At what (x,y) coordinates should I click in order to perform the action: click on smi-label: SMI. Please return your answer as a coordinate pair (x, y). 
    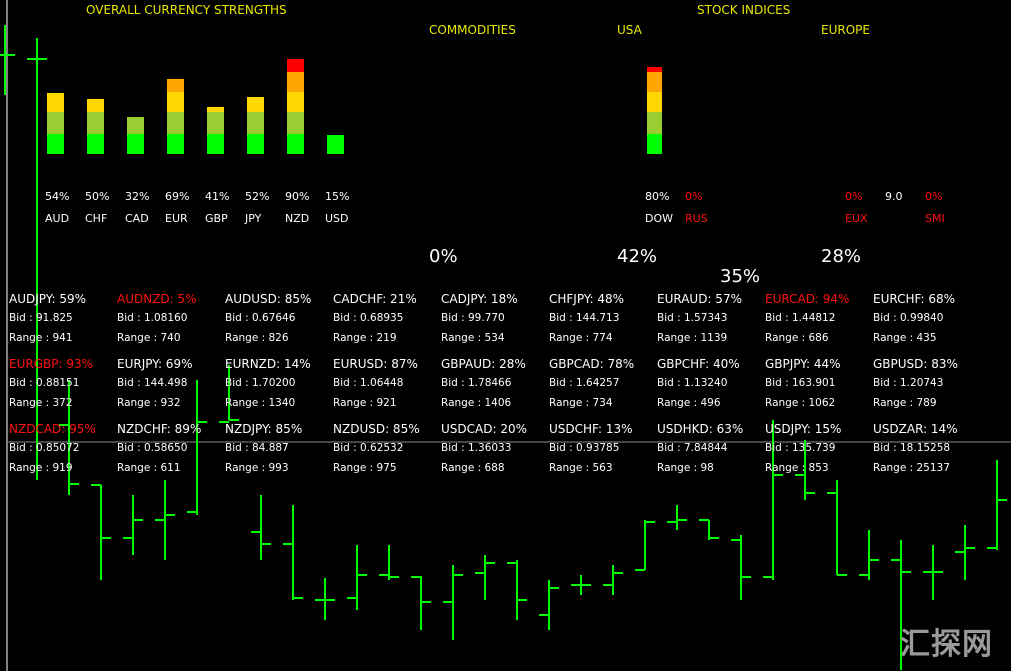
    Looking at the image, I should click on (935, 218).